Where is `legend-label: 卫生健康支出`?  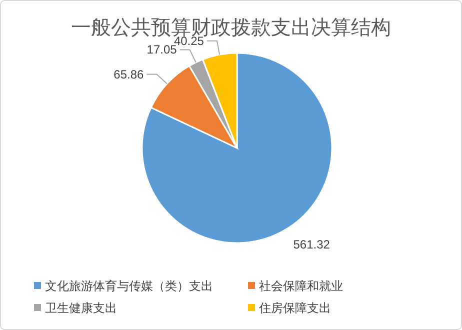
legend-label: 卫生健康支出 is located at coordinates (81, 308).